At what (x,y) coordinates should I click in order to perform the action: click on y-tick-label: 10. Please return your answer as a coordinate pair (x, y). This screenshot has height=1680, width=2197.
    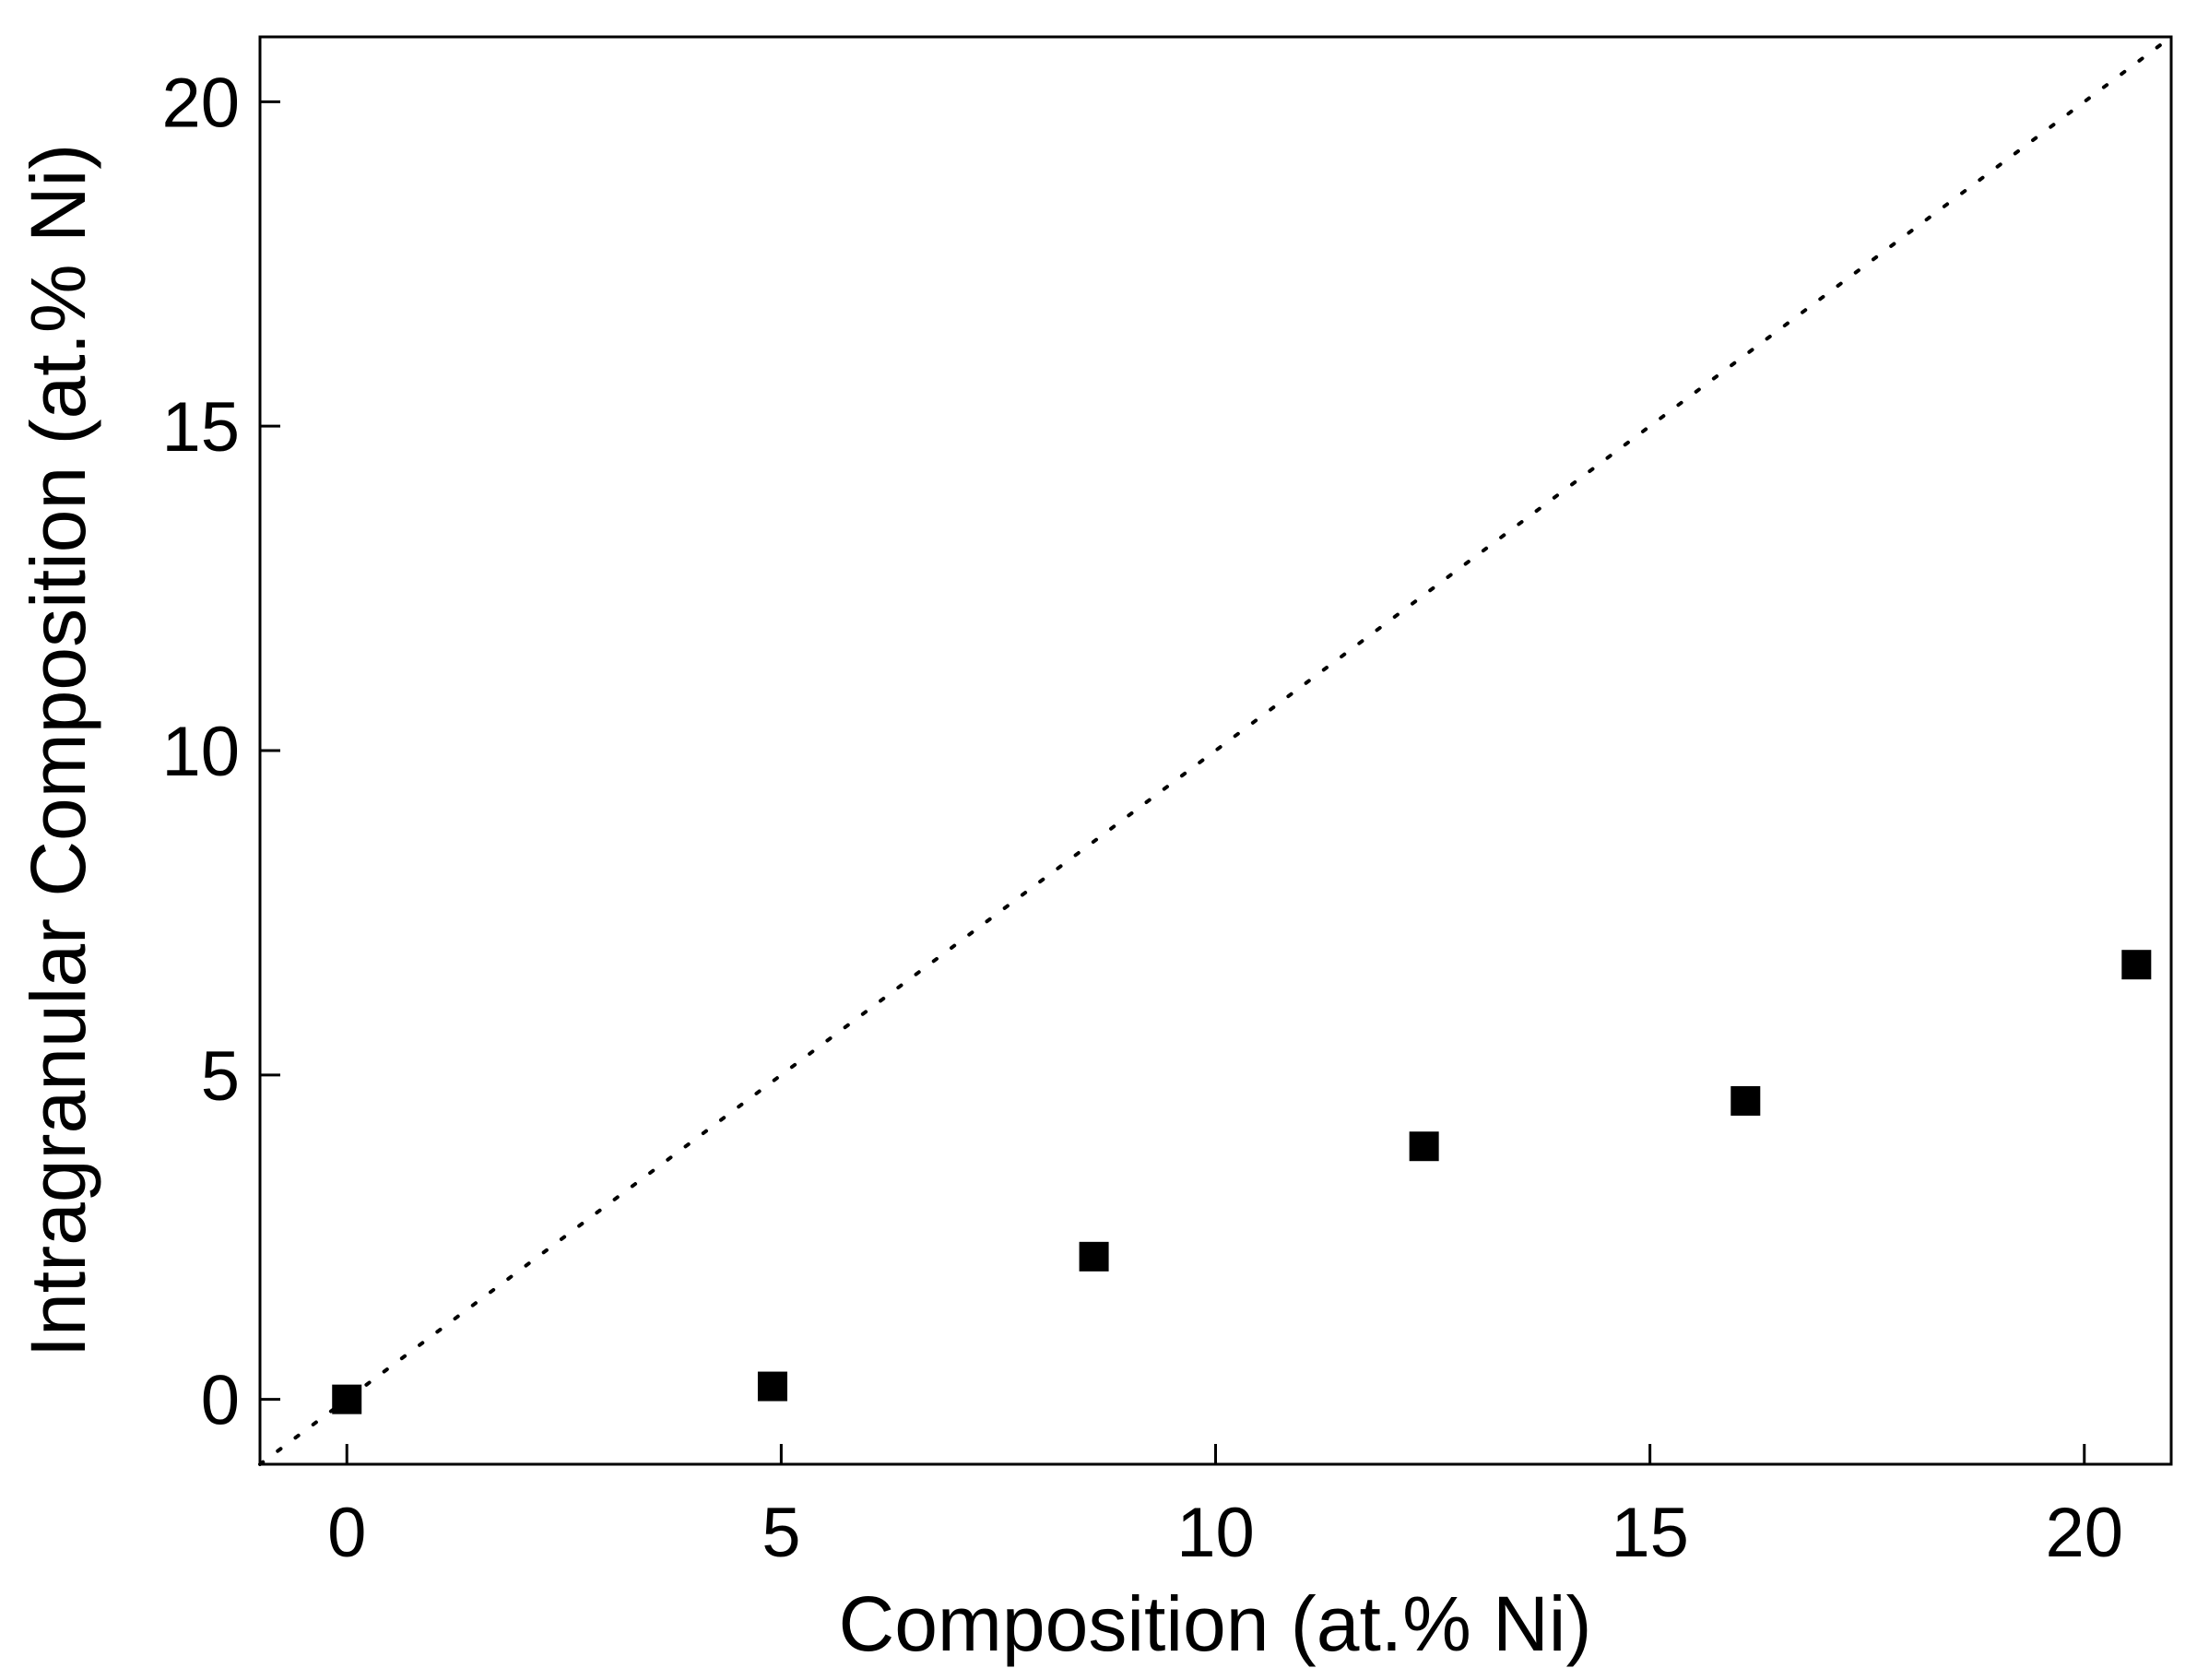
    Looking at the image, I should click on (200, 752).